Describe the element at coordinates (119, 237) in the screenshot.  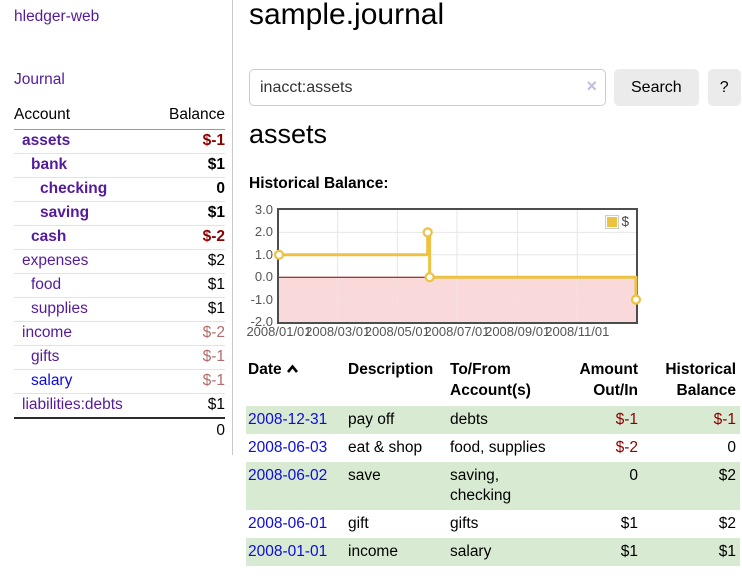
I see `account-row: cash $-2` at that location.